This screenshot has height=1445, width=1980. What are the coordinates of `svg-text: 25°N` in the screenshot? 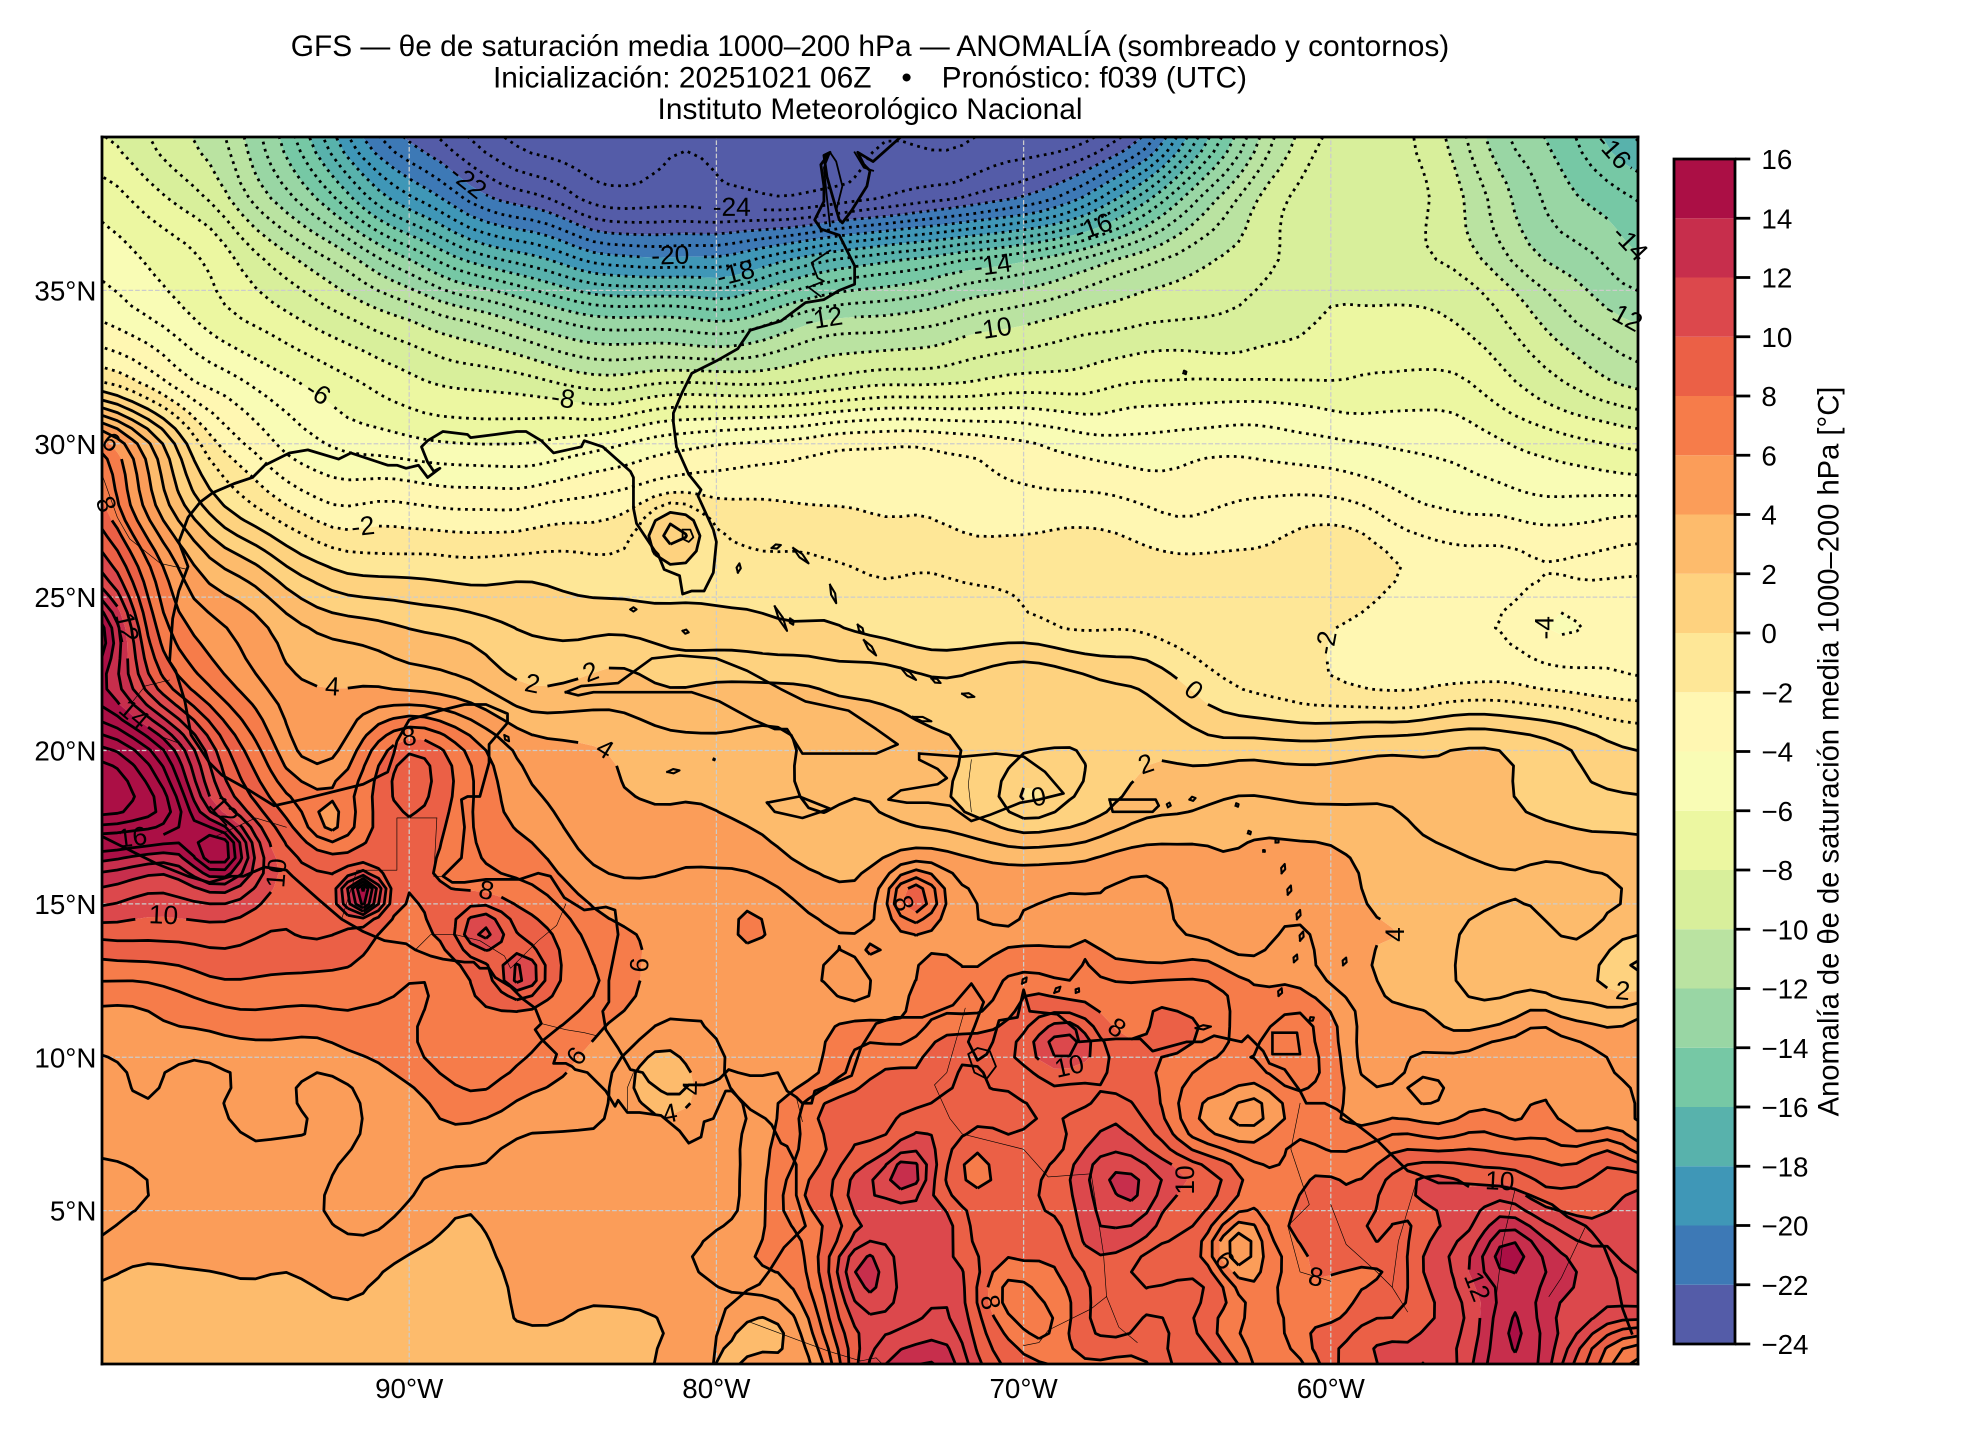 It's located at (65, 597).